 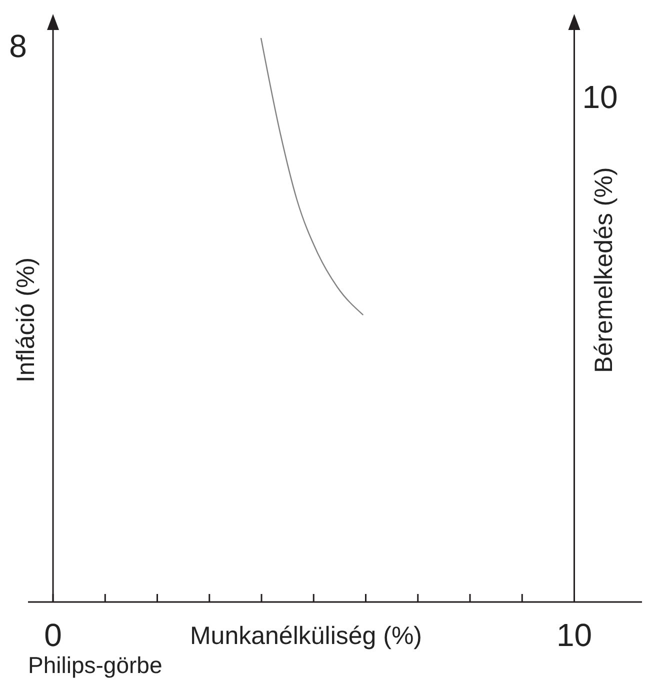 What do you see at coordinates (600, 97) in the screenshot?
I see `annotation: 10` at bounding box center [600, 97].